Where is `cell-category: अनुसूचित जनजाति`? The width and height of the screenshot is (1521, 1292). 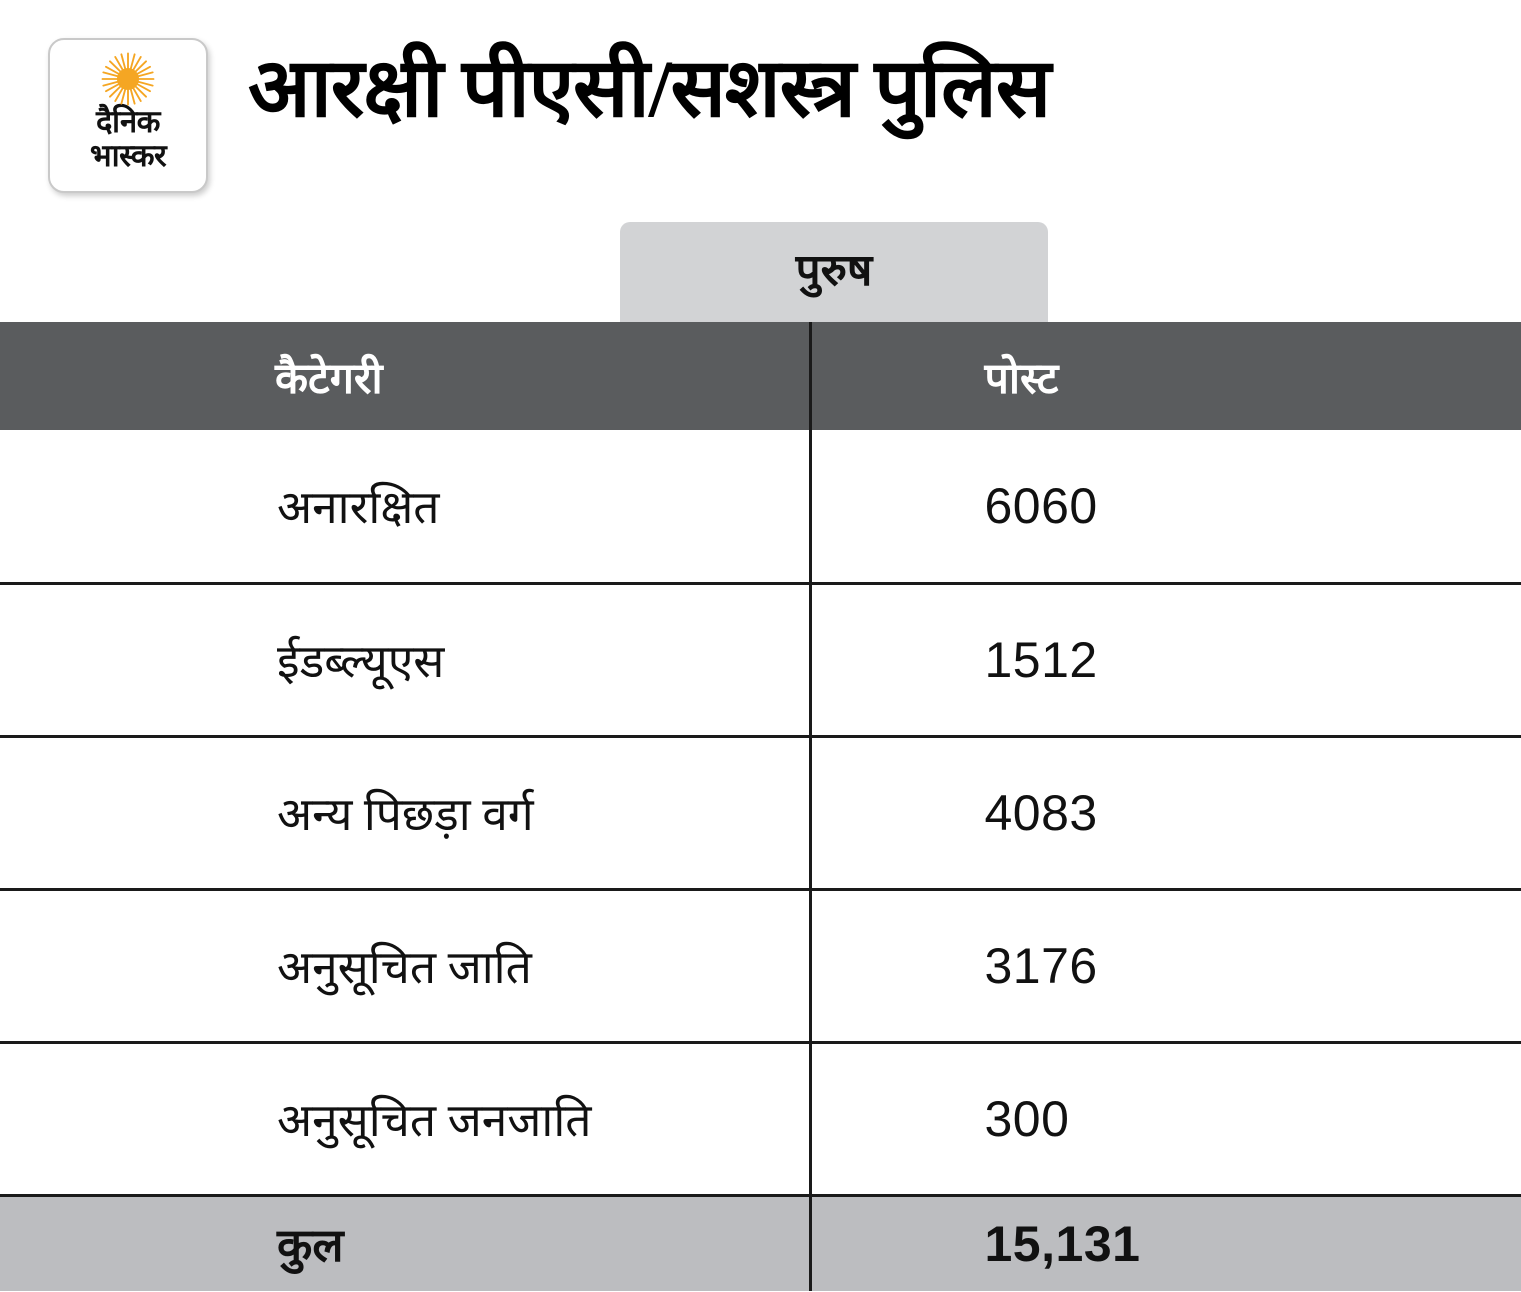 cell-category: अनुसूचित जनजाति is located at coordinates (405, 1119).